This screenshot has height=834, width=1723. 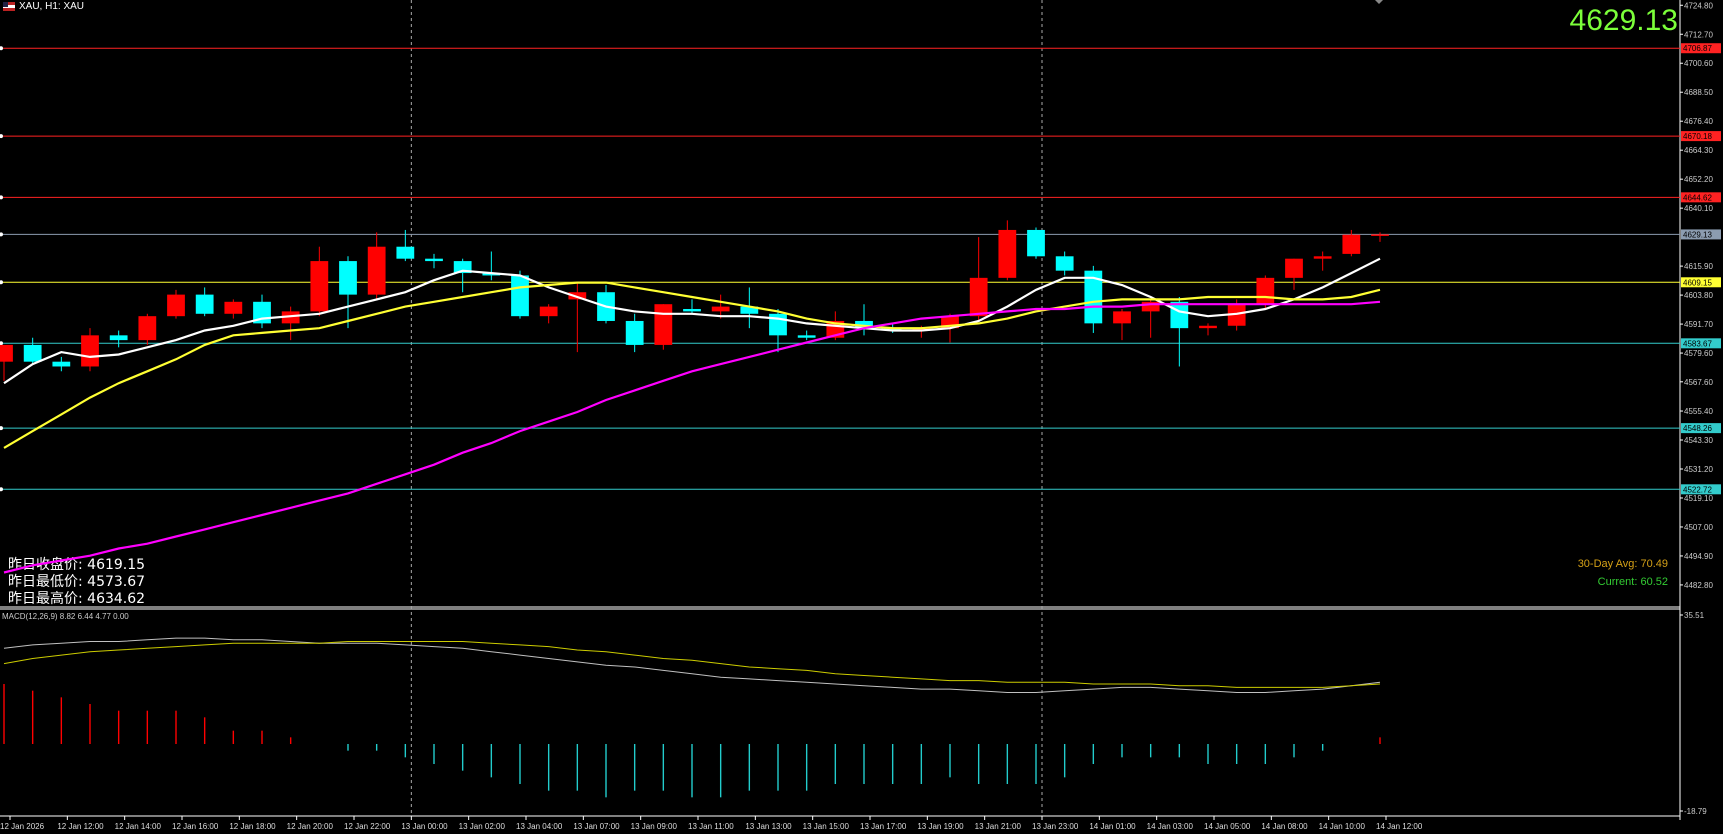 I want to click on current-price: 4629.13, so click(x=1623, y=20).